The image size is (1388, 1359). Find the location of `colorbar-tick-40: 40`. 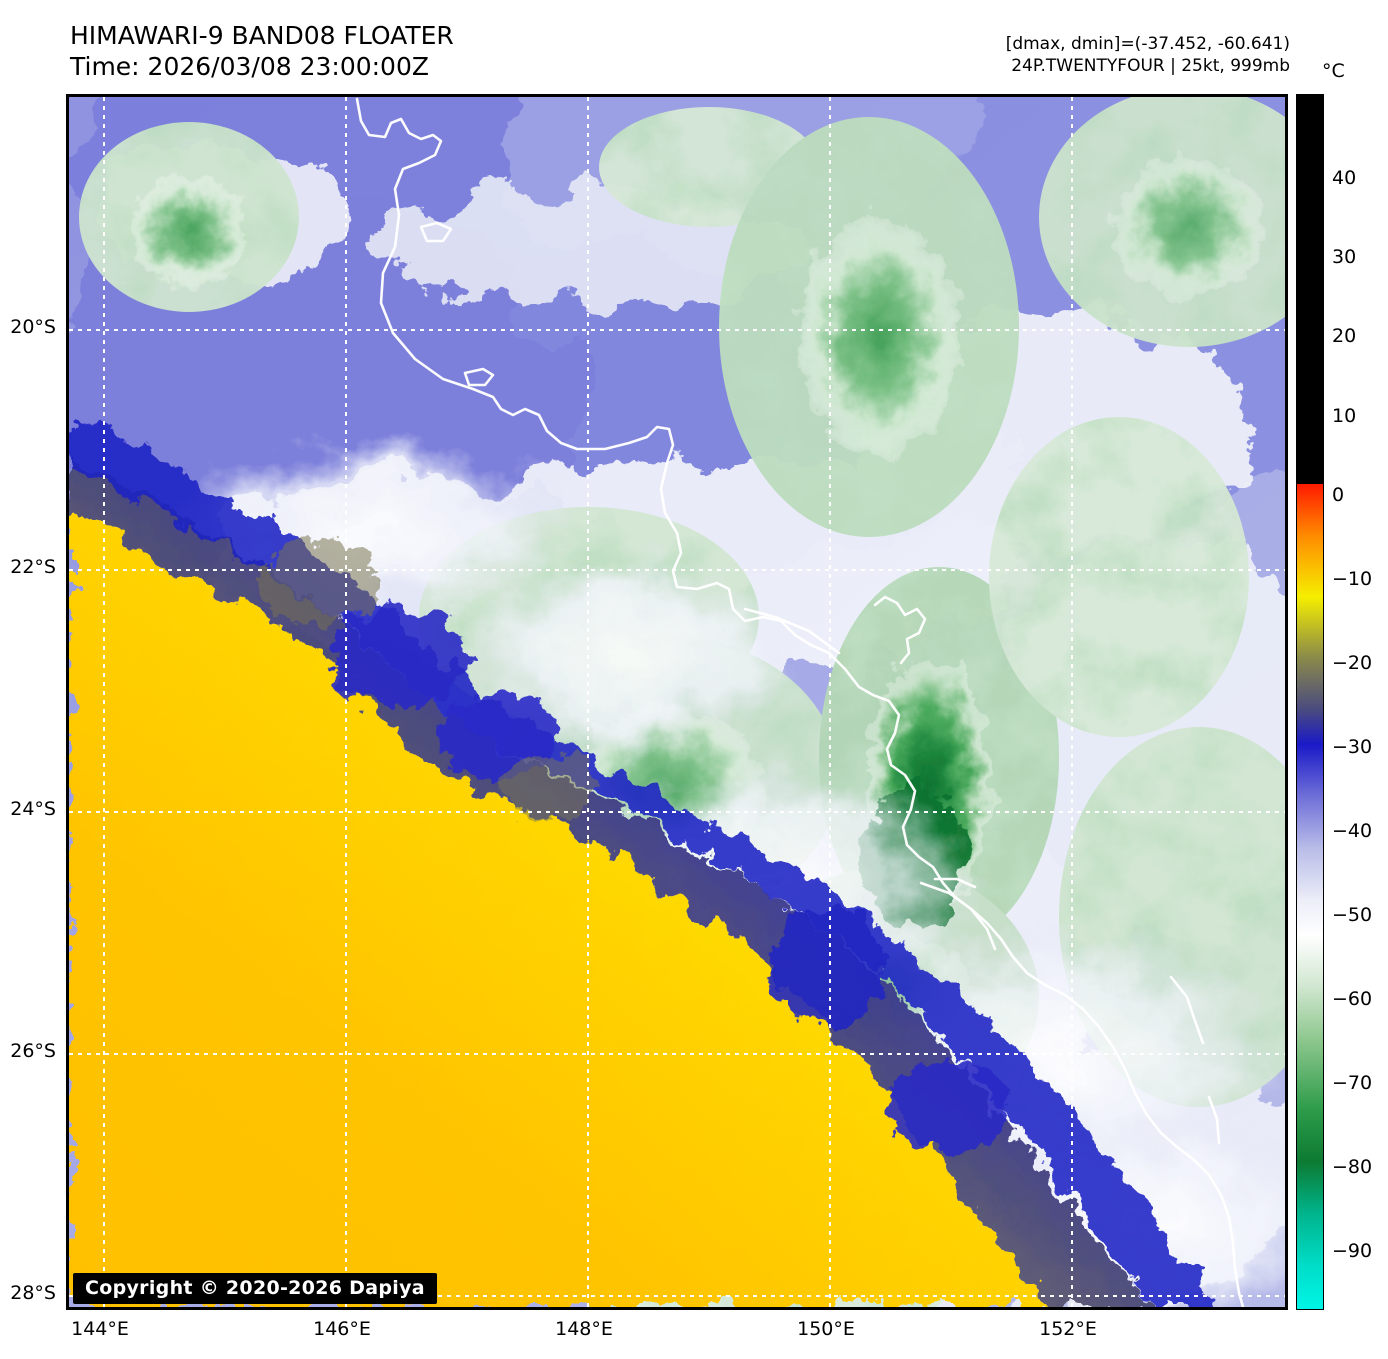

colorbar-tick-40: 40 is located at coordinates (1344, 178).